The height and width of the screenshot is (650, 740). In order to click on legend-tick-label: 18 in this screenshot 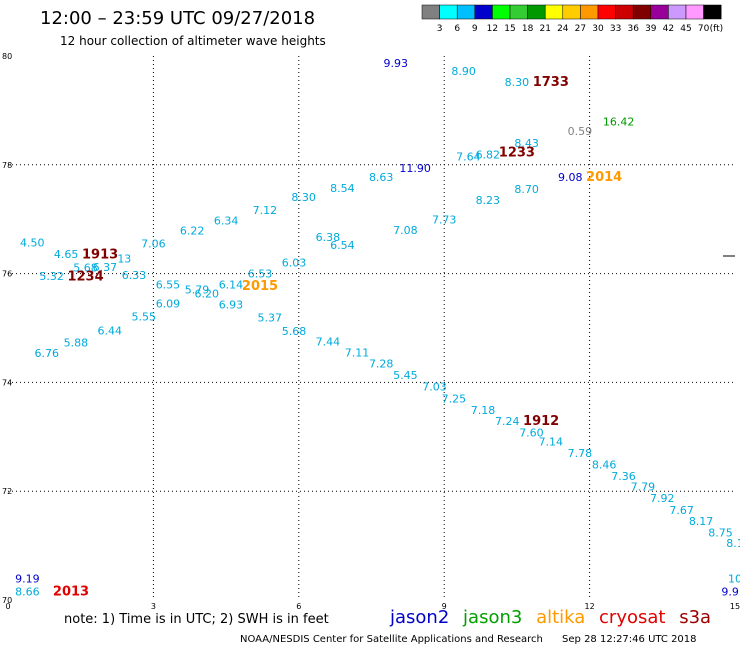, I will do `click(528, 29)`.